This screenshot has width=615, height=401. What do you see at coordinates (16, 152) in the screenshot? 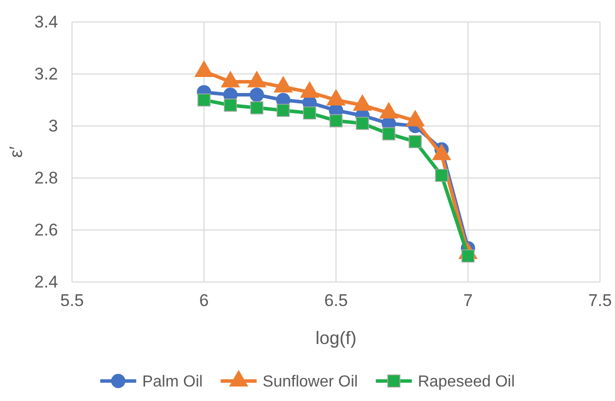
I see `y-axis-title: ε′` at bounding box center [16, 152].